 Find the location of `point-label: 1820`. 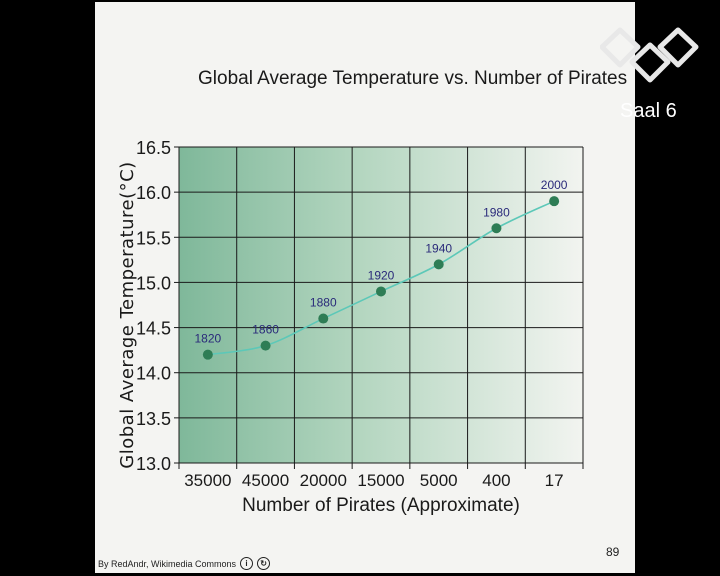

point-label: 1820 is located at coordinates (208, 339).